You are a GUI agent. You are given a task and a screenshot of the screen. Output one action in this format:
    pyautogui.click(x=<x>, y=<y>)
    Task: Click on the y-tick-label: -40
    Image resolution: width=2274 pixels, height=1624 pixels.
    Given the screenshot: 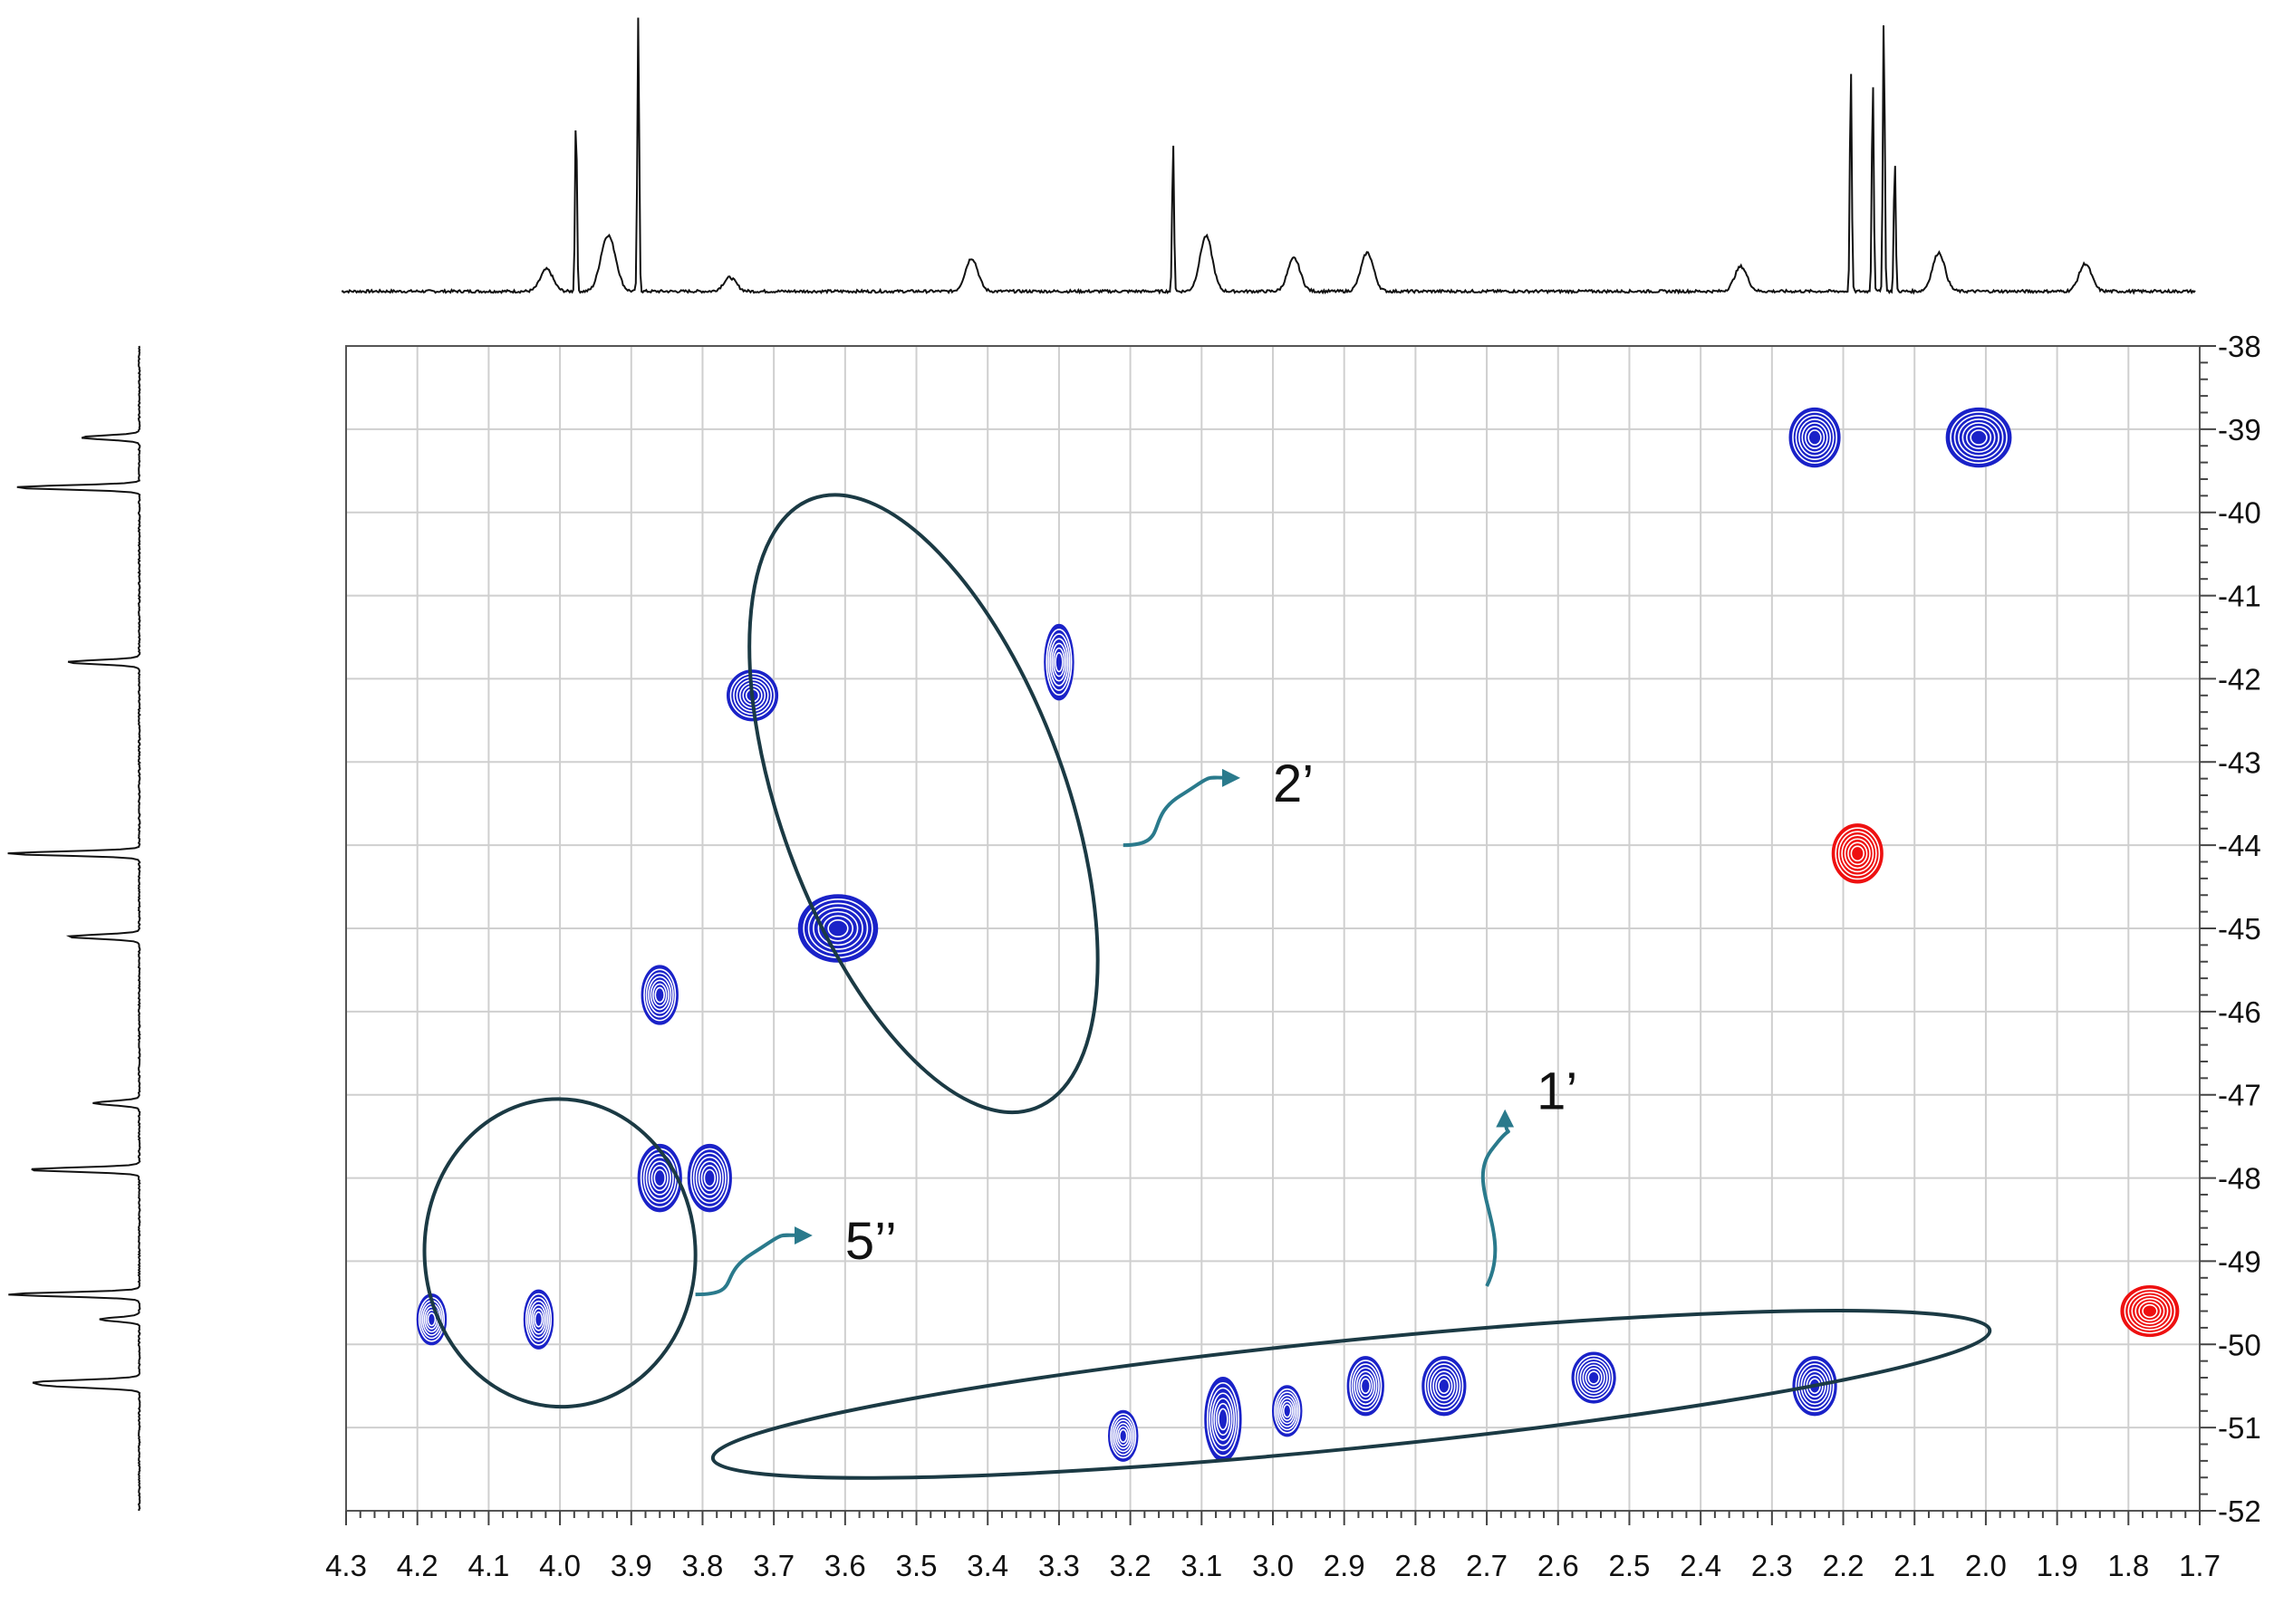 What is the action you would take?
    pyautogui.click(x=2239, y=513)
    